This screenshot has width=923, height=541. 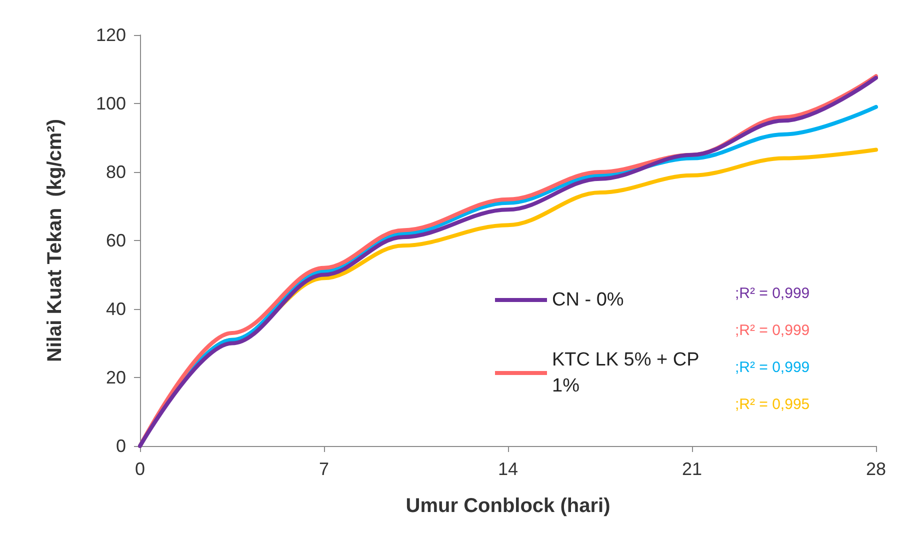 What do you see at coordinates (140, 469) in the screenshot?
I see `x-tick-label: 0` at bounding box center [140, 469].